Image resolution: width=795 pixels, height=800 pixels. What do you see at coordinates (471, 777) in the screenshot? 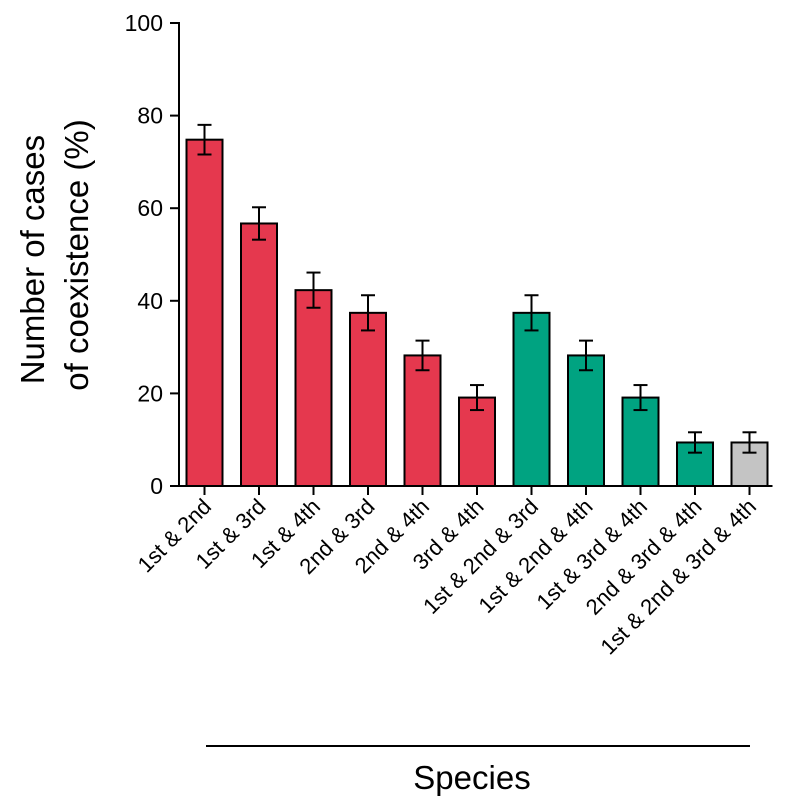
I see `x-axis-title: Species` at bounding box center [471, 777].